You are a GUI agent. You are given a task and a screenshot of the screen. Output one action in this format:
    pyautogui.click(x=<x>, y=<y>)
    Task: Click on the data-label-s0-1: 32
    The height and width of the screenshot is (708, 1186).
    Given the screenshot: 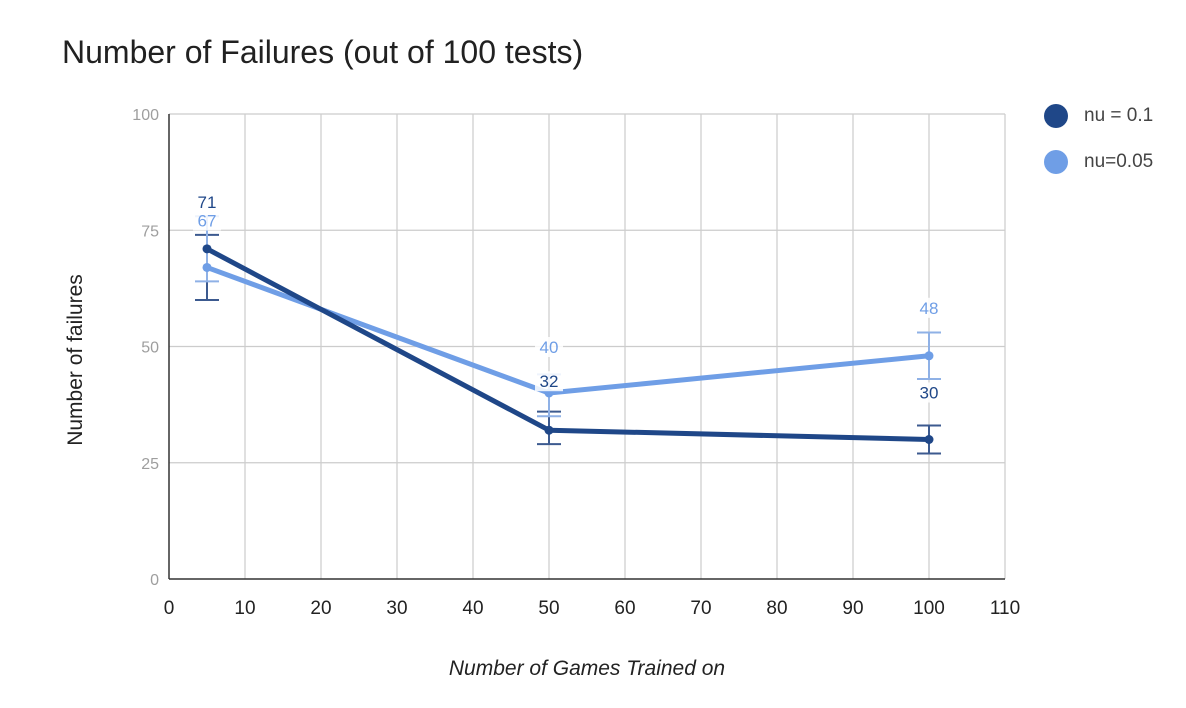 What is the action you would take?
    pyautogui.click(x=549, y=381)
    